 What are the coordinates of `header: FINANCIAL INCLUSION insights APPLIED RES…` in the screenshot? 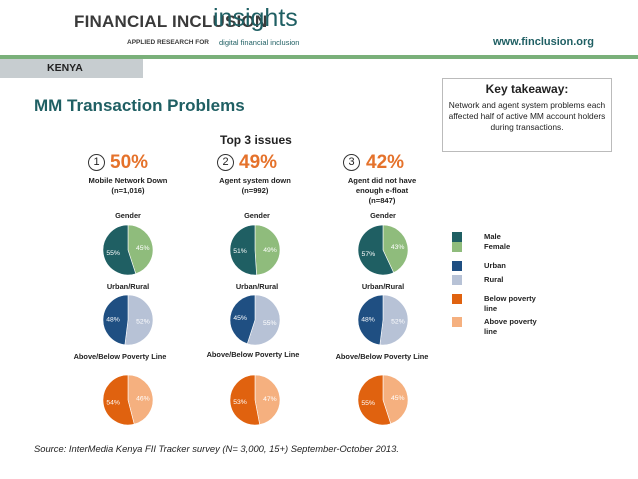 It's located at (319, 27).